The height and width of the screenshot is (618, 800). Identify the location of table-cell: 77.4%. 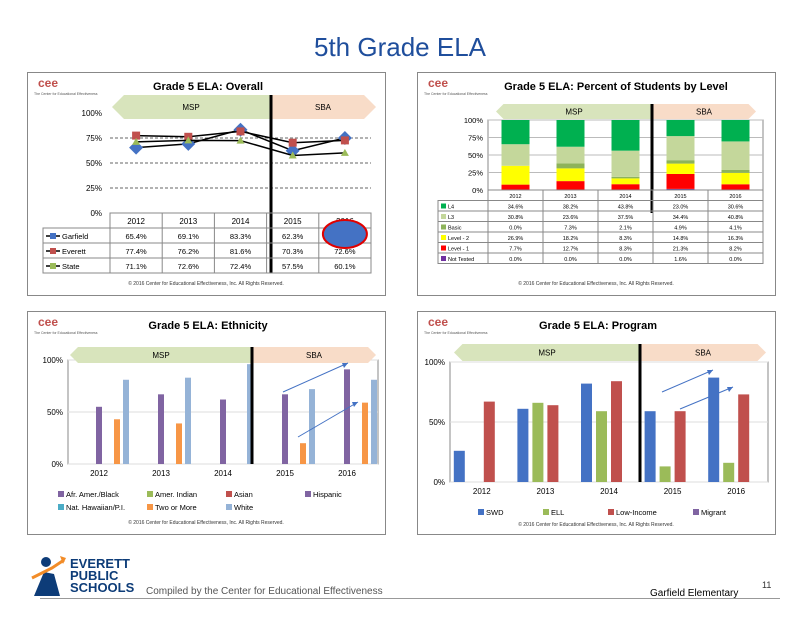
(136, 251).